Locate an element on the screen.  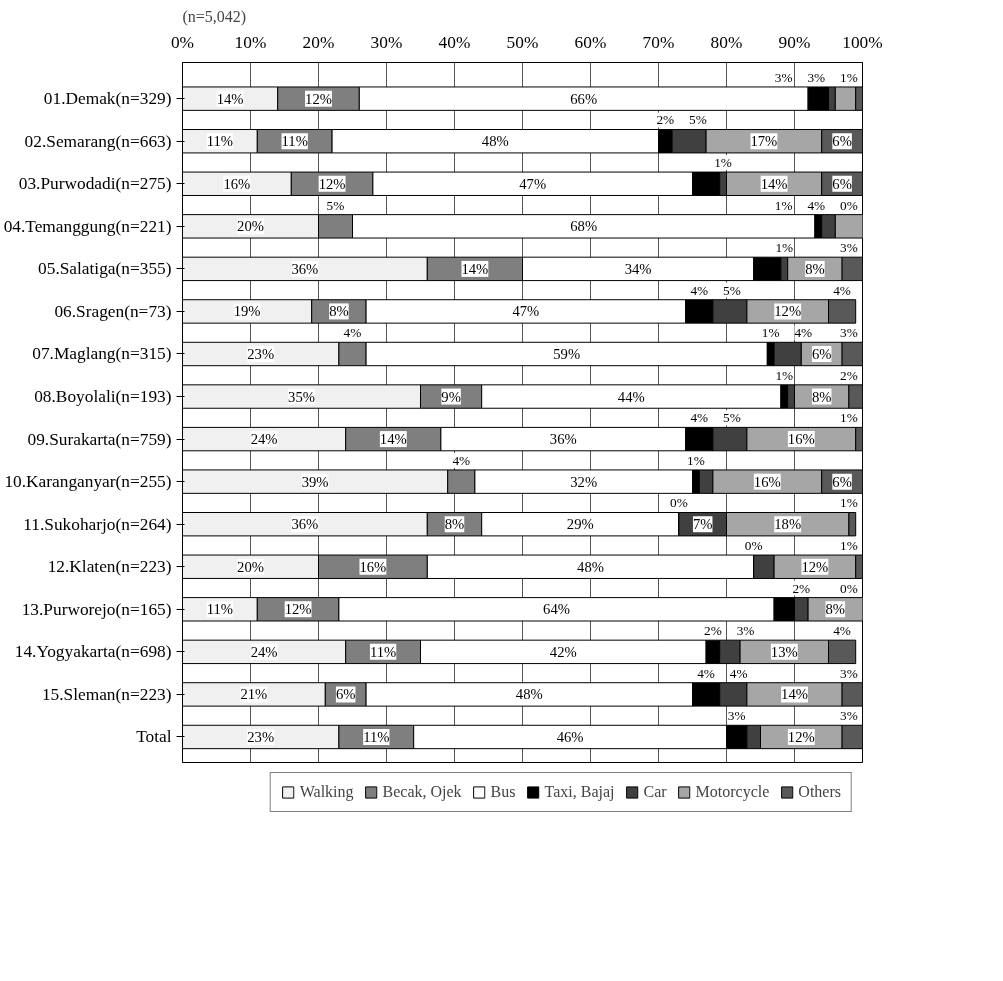
data-label: 29% is located at coordinates (580, 524).